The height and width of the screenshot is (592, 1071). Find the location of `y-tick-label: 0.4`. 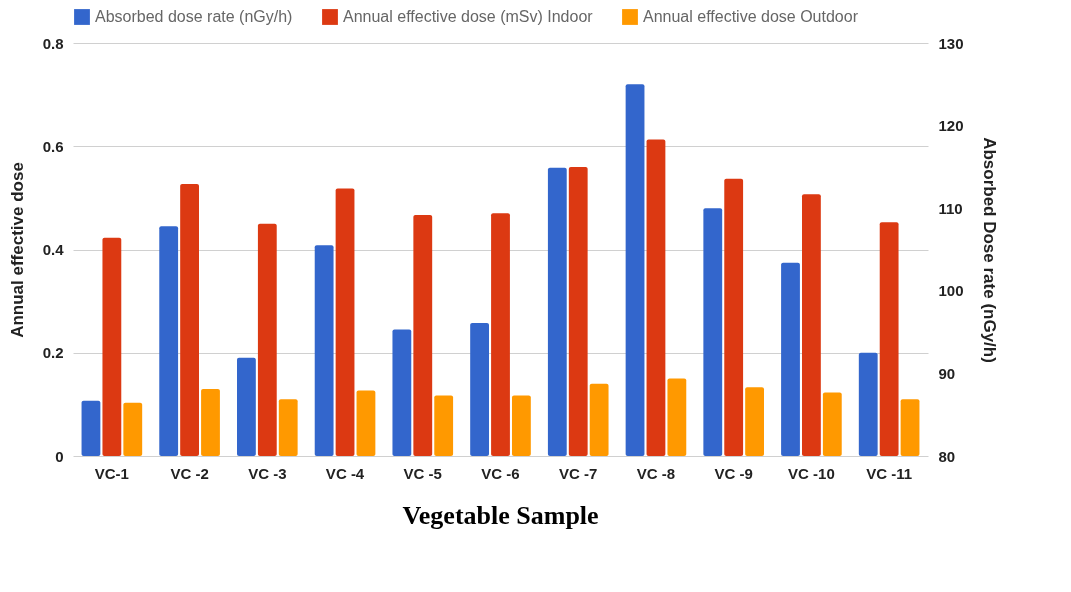

y-tick-label: 0.4 is located at coordinates (53, 249).